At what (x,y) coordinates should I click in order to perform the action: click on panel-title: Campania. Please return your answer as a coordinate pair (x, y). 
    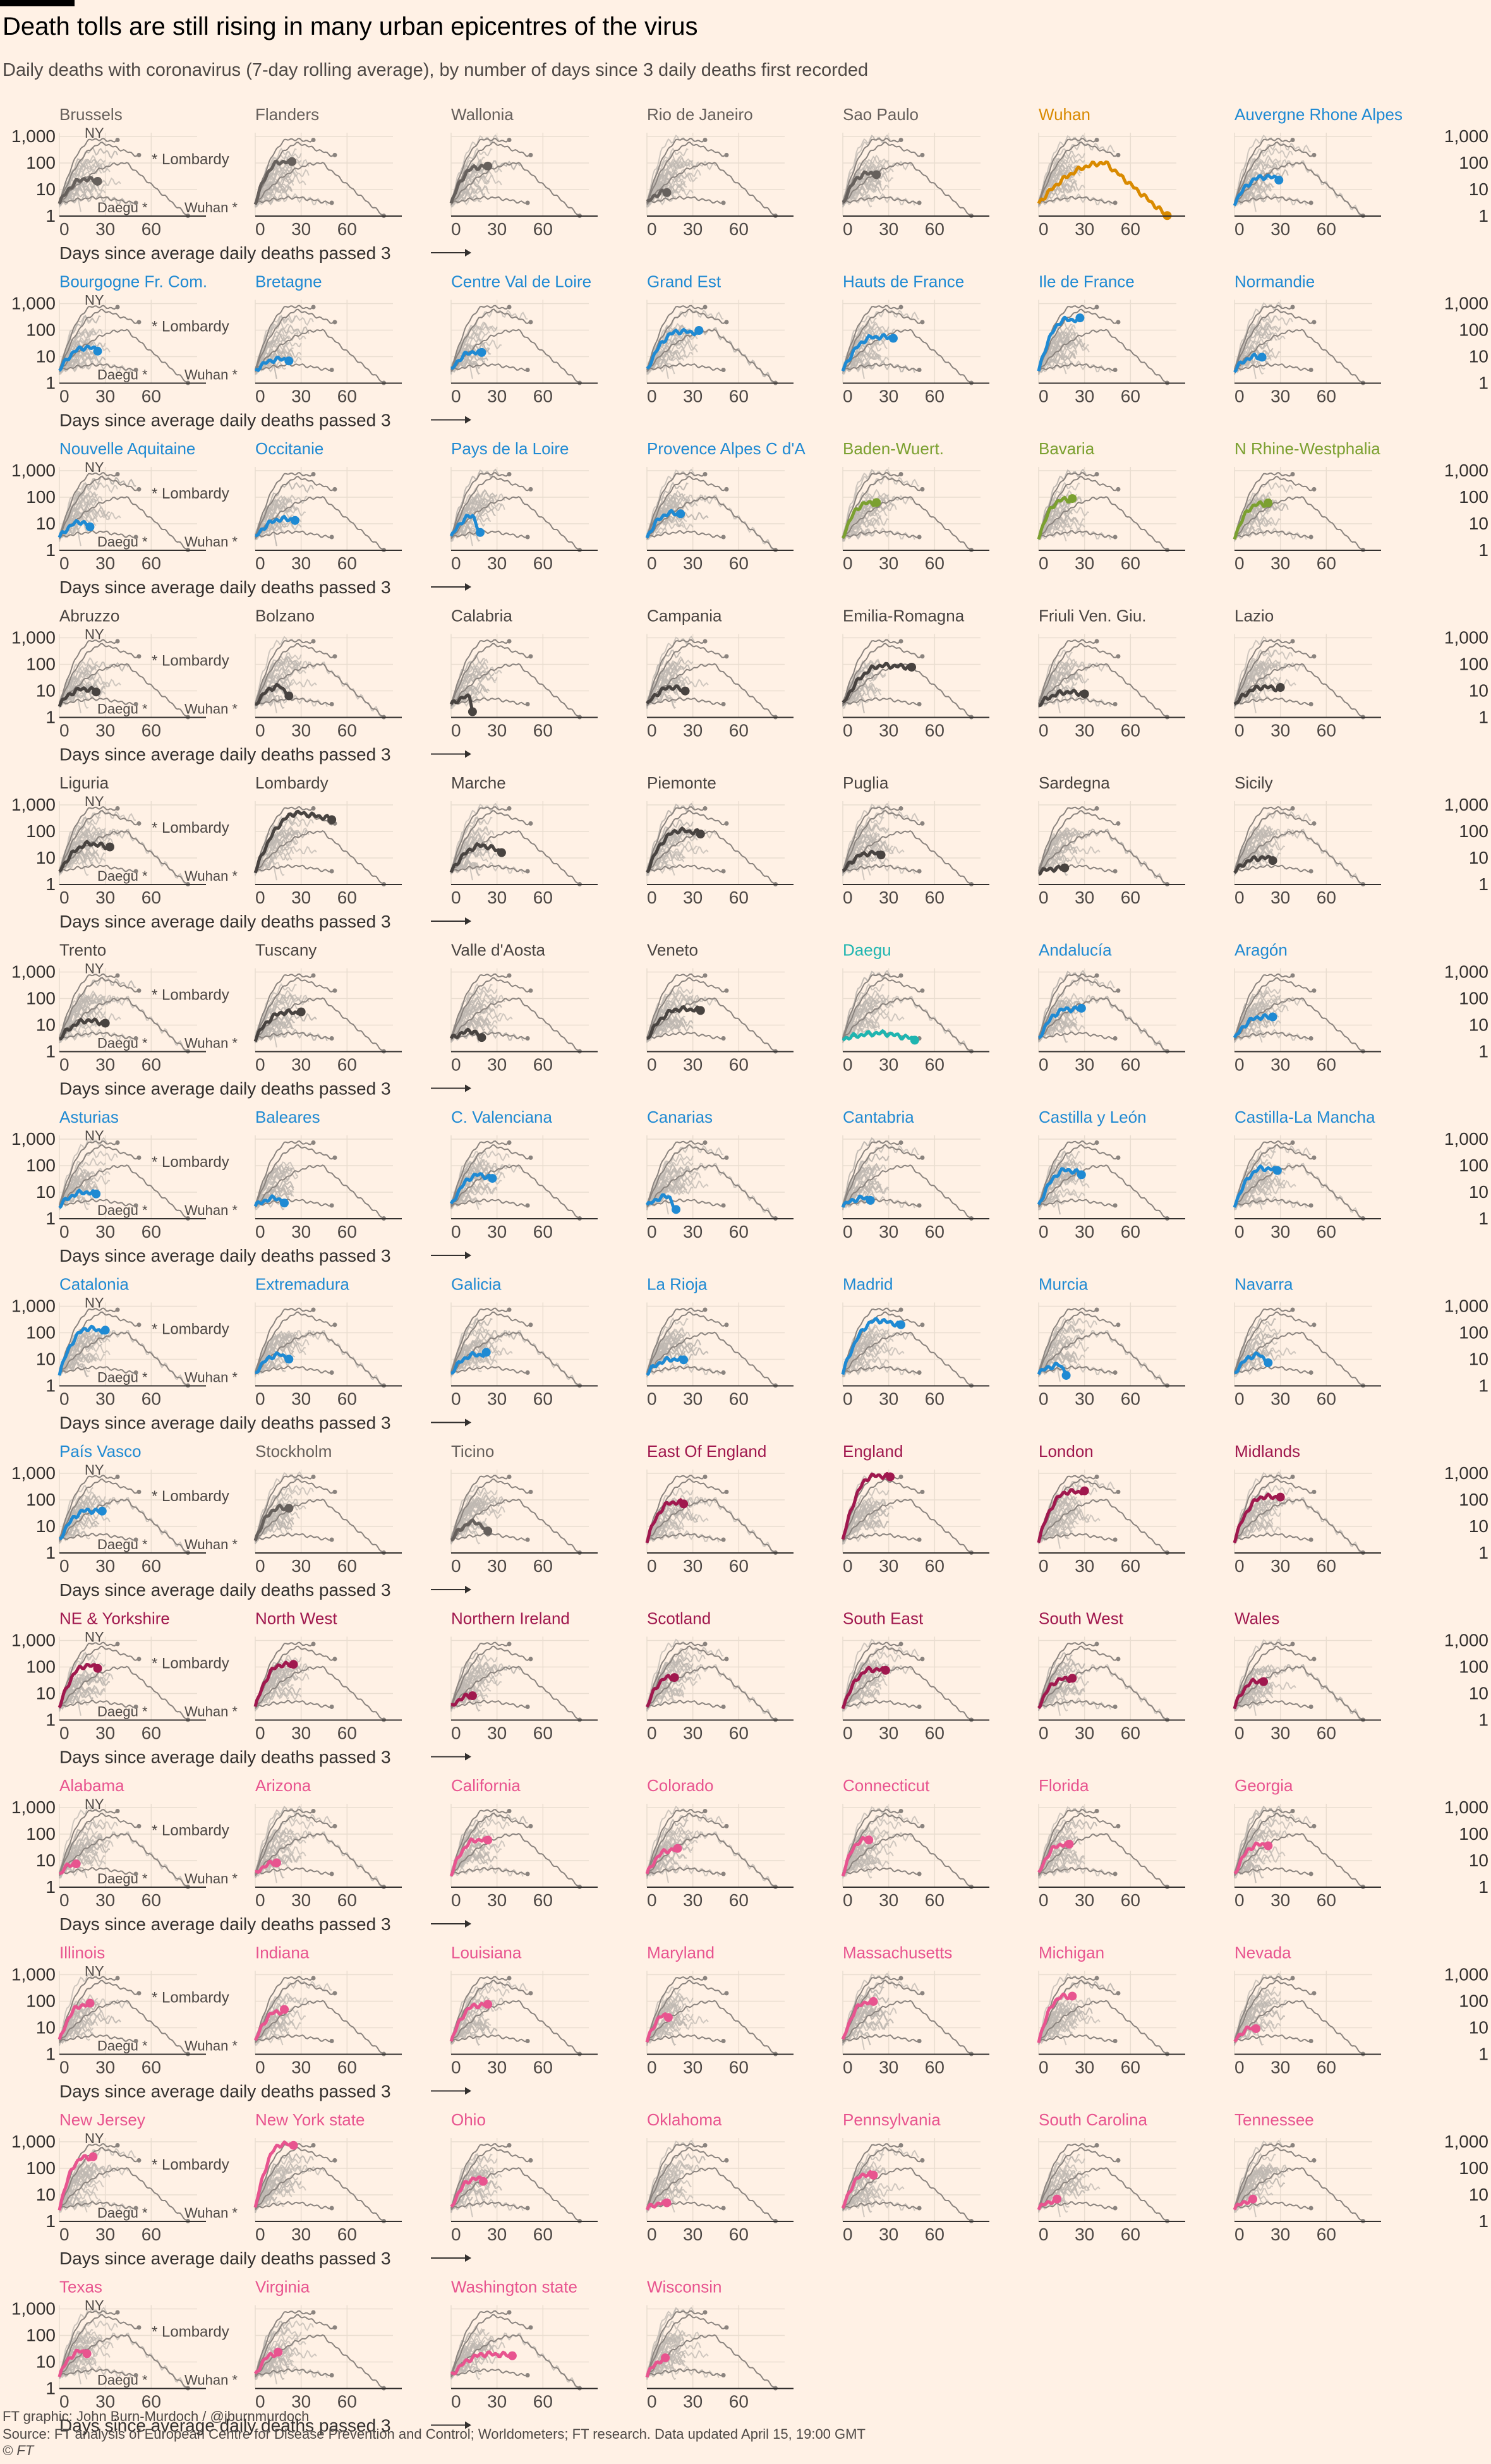
    Looking at the image, I should click on (684, 616).